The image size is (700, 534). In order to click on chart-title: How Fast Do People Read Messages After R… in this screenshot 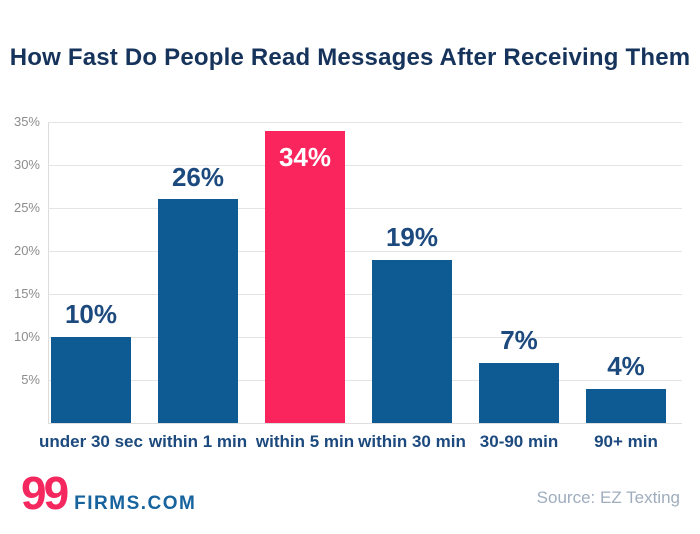, I will do `click(350, 57)`.